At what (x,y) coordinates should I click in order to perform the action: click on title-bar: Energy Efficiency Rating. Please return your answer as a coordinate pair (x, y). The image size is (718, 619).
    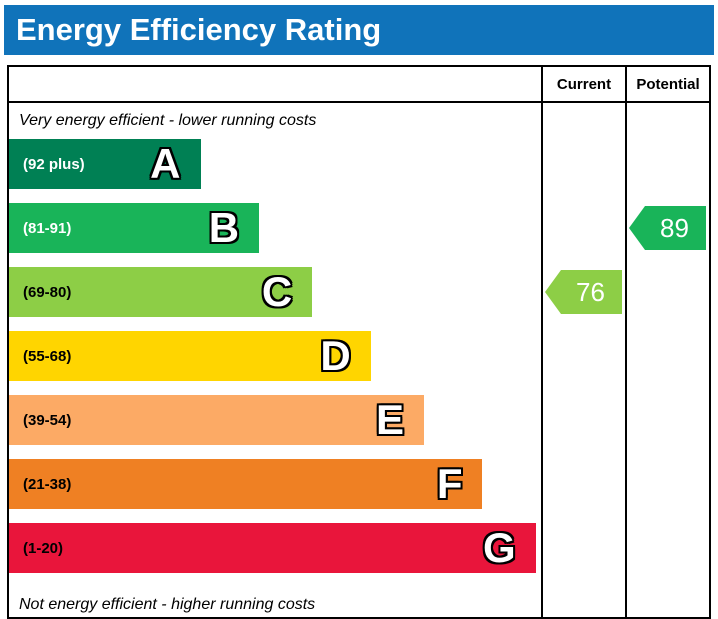
    Looking at the image, I should click on (359, 30).